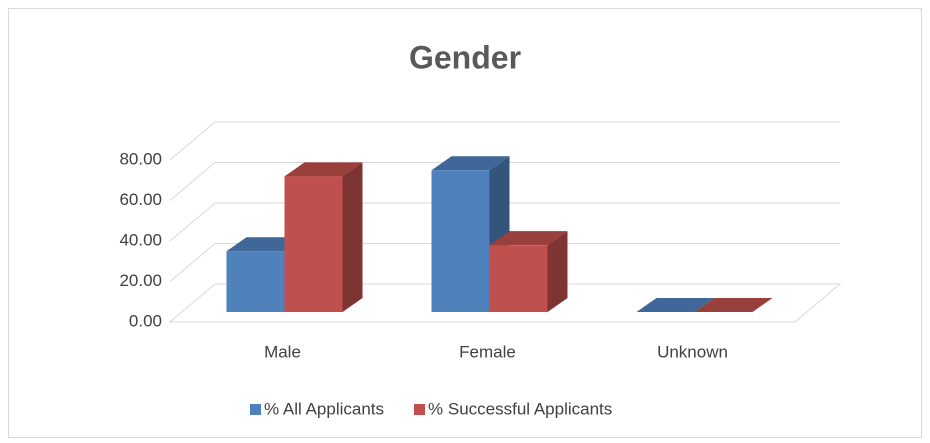  I want to click on y-tick-label: 0.00, so click(145, 320).